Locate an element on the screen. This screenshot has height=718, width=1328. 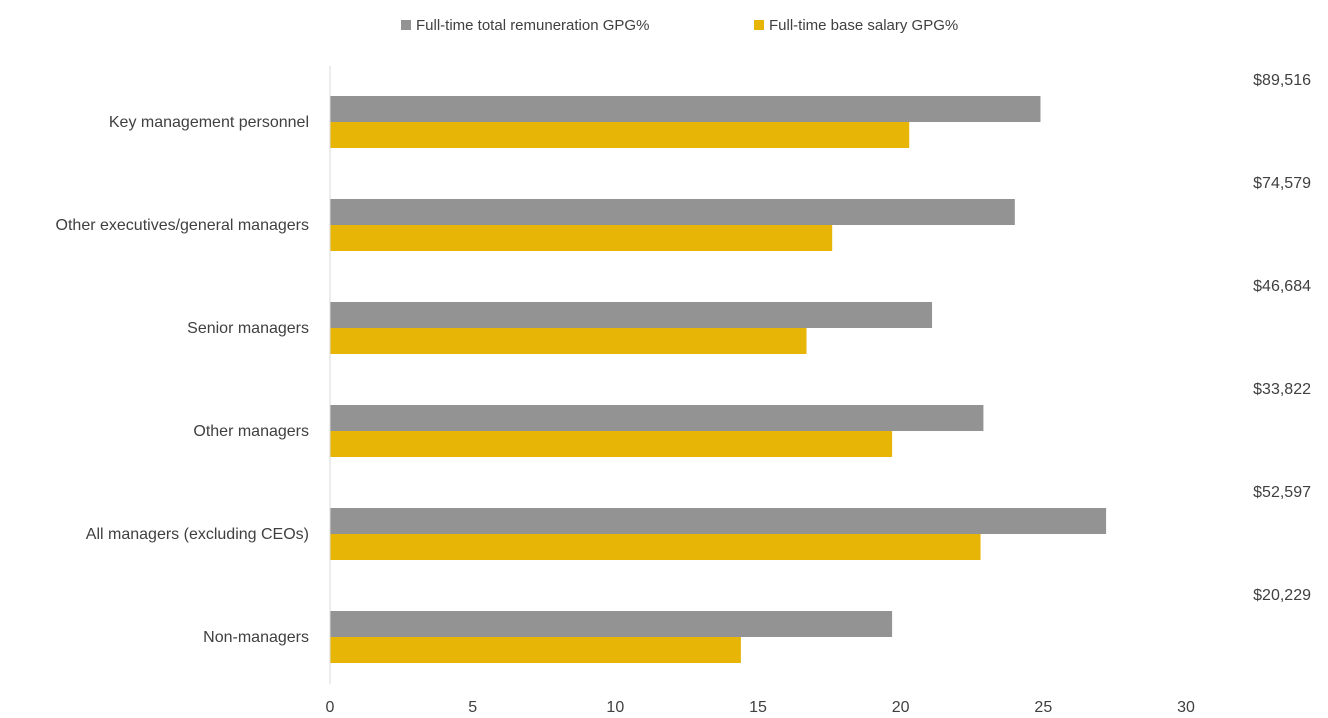
legend-label-1: Full-time total remuneration GPG% is located at coordinates (532, 25).